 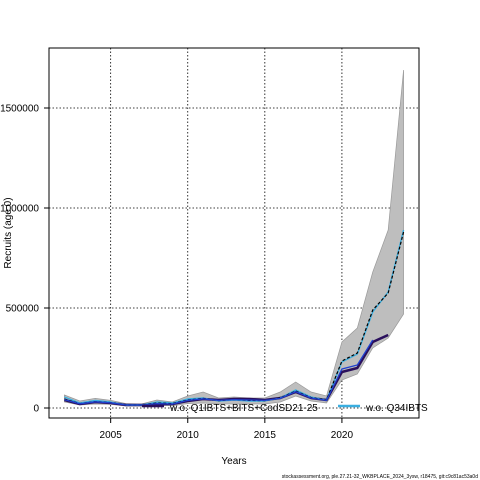 What do you see at coordinates (19, 209) in the screenshot?
I see `y-tick-label-2: 1000000` at bounding box center [19, 209].